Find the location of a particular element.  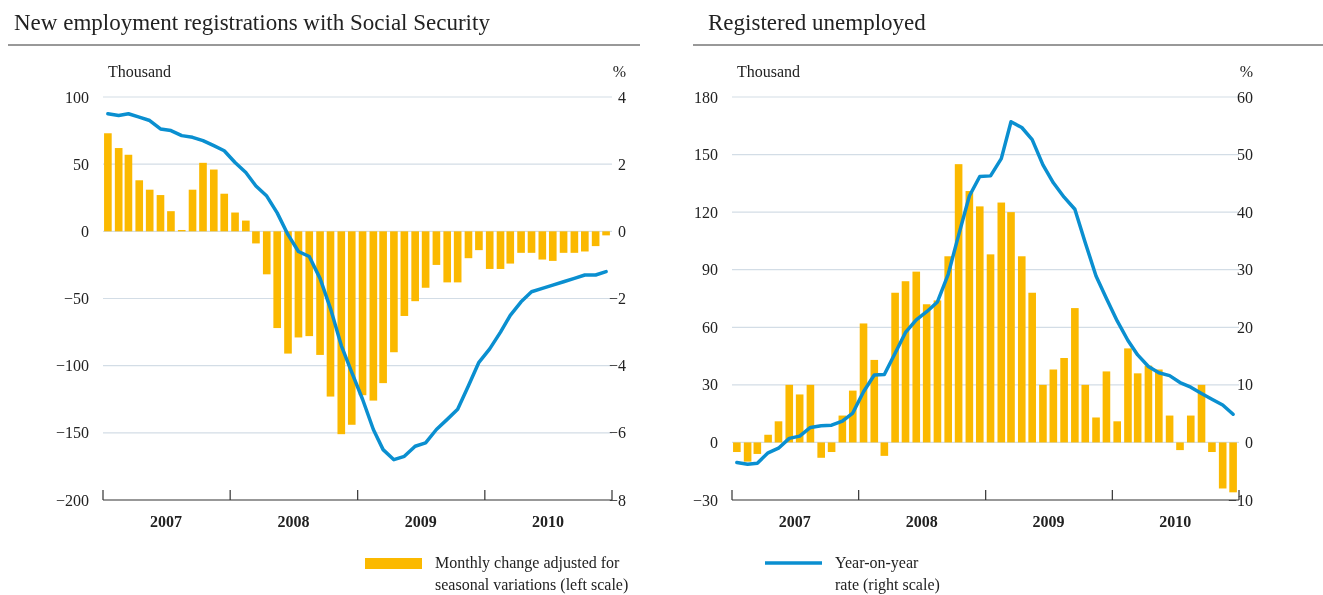

y2-tick-label: 60 is located at coordinates (1245, 97).